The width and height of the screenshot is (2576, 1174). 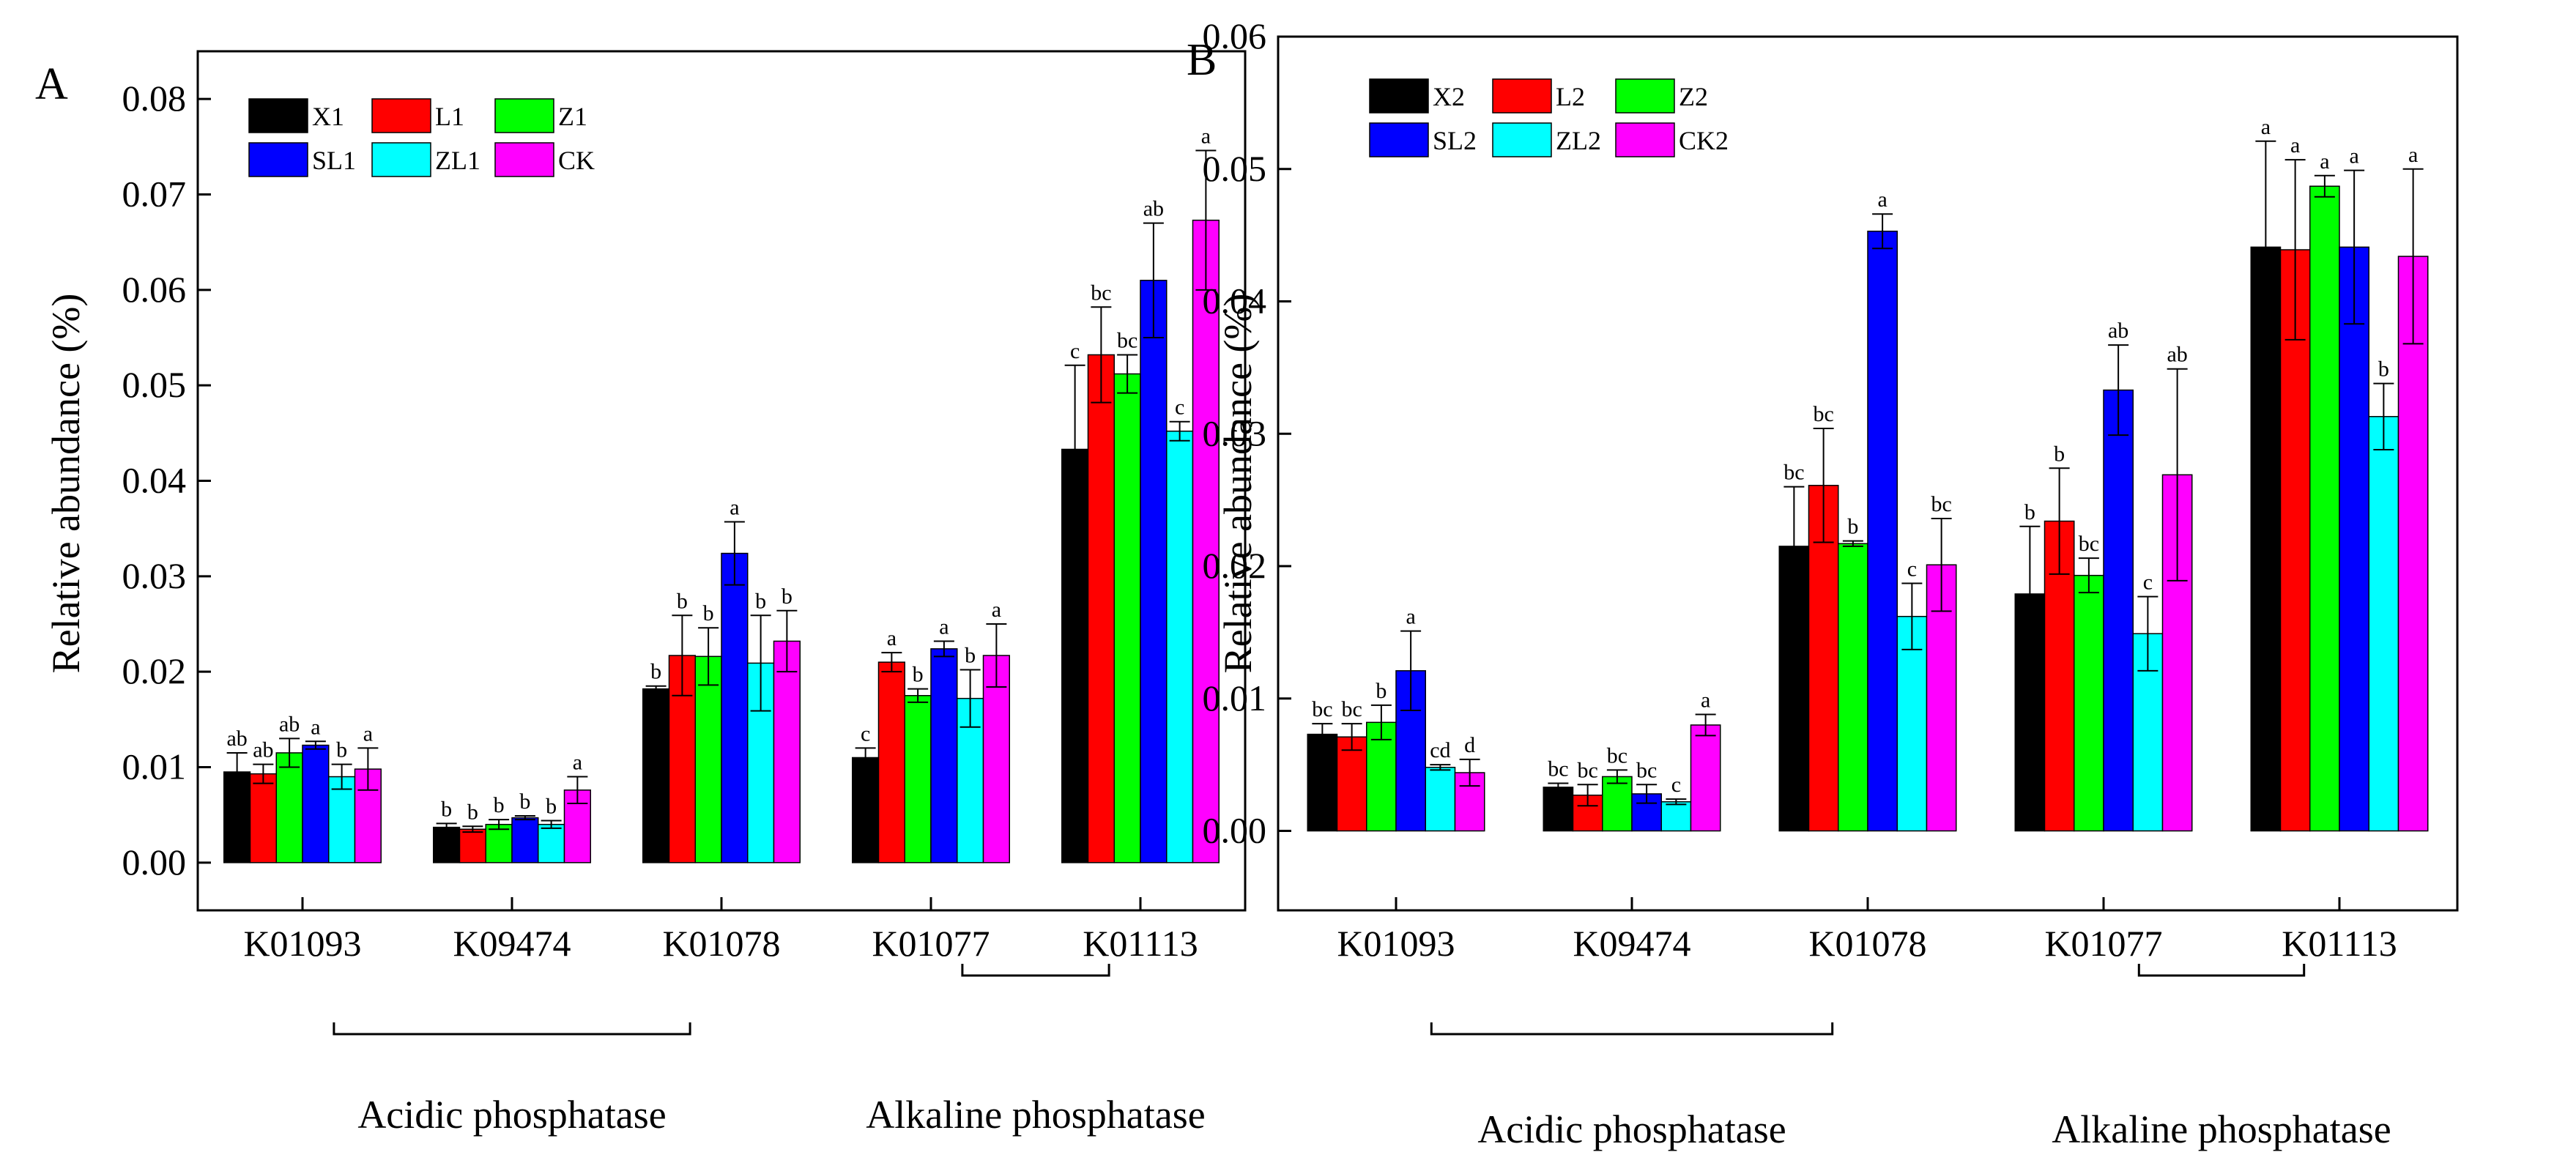 What do you see at coordinates (263, 818) in the screenshot?
I see `bar-l1-k01093` at bounding box center [263, 818].